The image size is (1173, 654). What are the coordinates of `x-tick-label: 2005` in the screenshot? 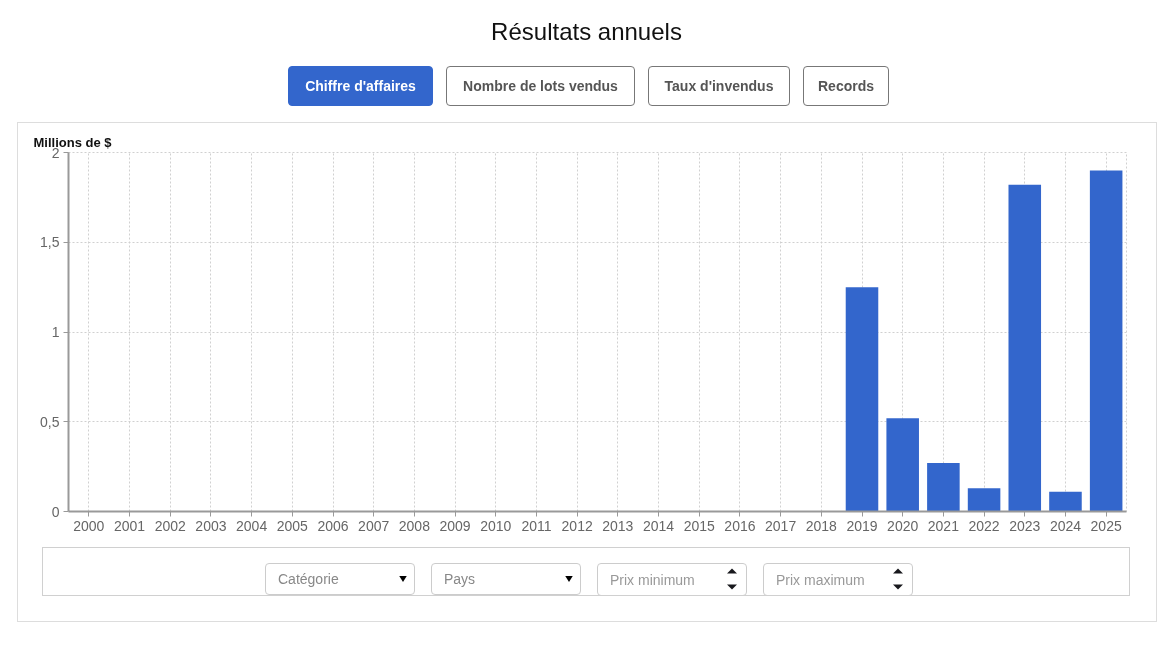 It's located at (292, 525).